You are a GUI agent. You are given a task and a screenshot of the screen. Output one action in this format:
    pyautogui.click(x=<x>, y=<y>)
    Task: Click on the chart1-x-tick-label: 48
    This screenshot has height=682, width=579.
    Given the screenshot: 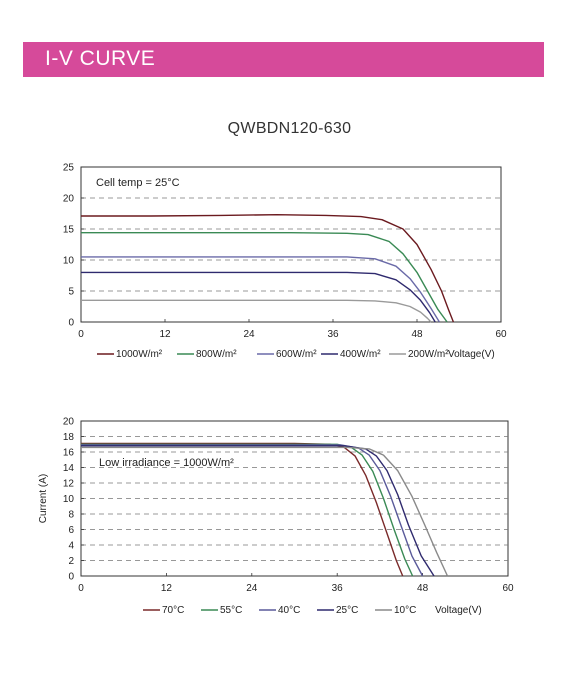 What is the action you would take?
    pyautogui.click(x=417, y=334)
    